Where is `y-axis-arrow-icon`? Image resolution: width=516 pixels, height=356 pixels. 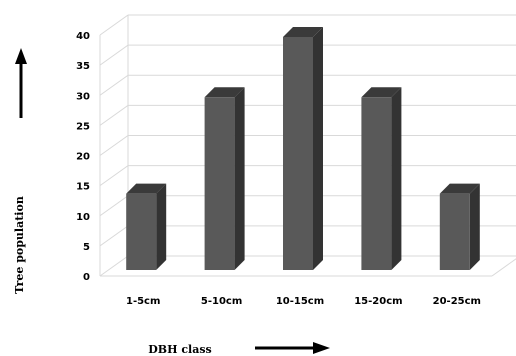
y-axis-arrow-icon is located at coordinates (21, 83).